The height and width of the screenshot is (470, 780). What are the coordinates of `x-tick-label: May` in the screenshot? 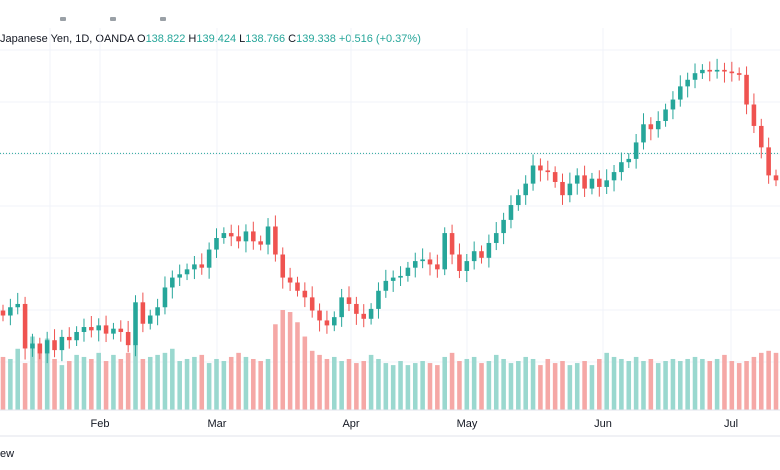 It's located at (467, 424).